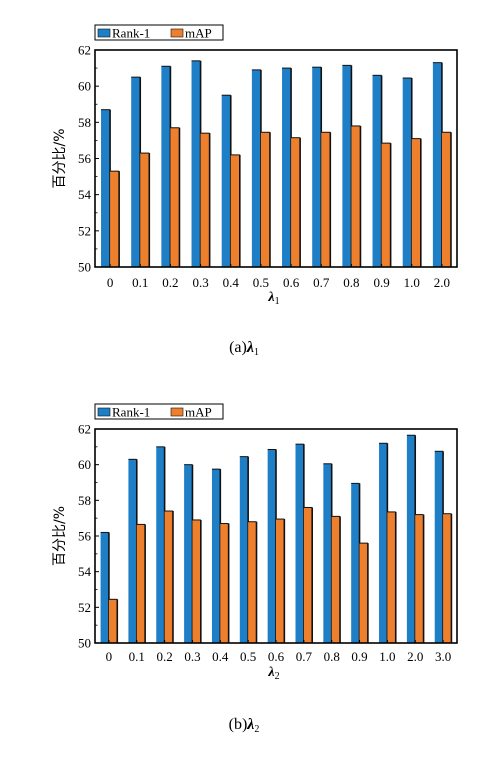 The height and width of the screenshot is (759, 487). What do you see at coordinates (256, 729) in the screenshot?
I see `caption-sub: 2` at bounding box center [256, 729].